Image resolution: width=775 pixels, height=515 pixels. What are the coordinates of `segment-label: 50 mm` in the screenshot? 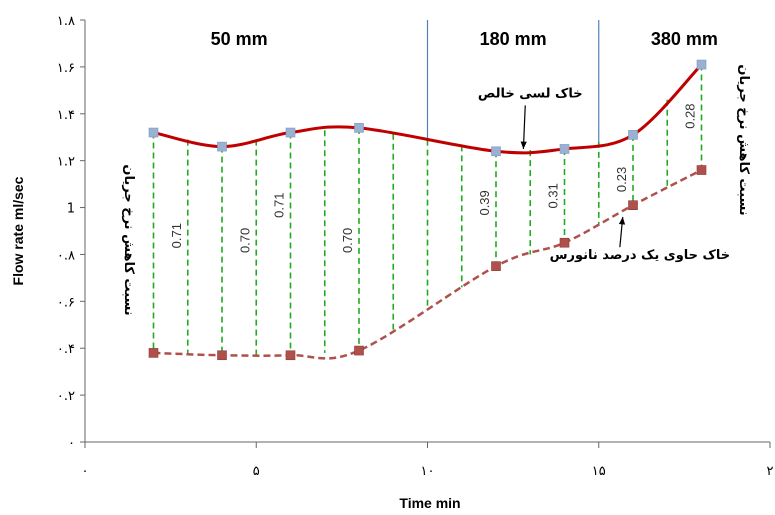 It's located at (239, 39).